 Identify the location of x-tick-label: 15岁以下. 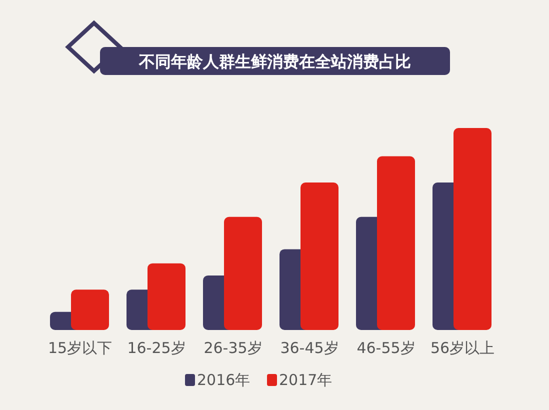
(80, 348).